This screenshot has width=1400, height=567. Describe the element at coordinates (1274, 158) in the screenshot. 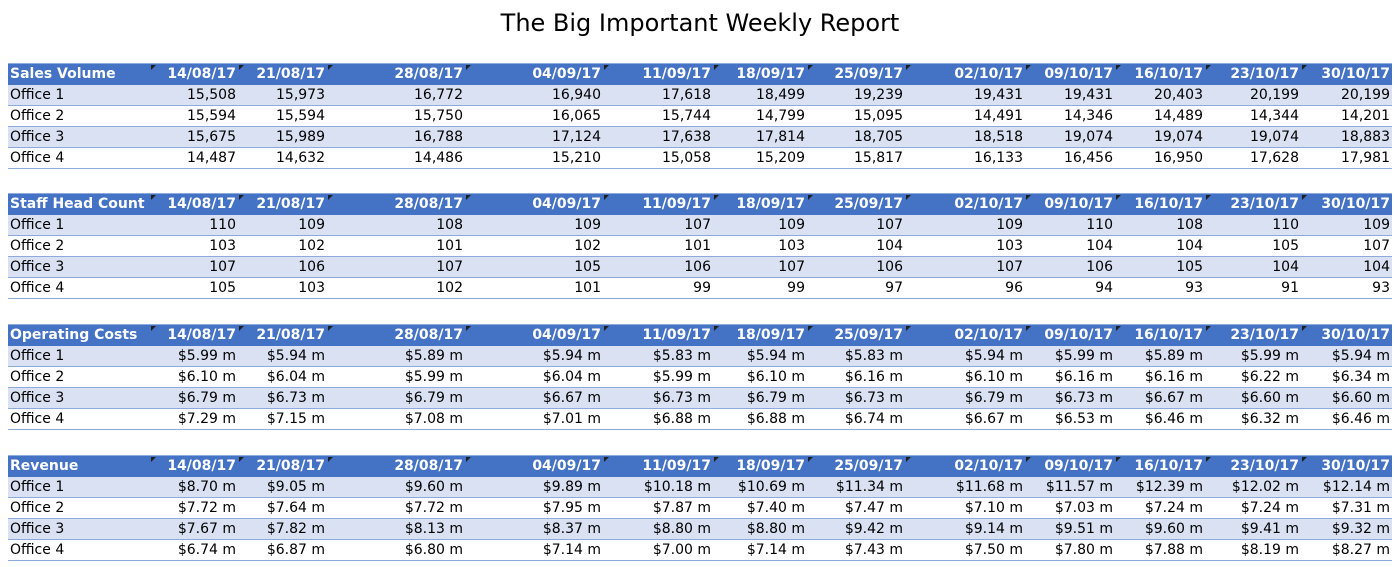

I see `table-cell: 17,628` at that location.